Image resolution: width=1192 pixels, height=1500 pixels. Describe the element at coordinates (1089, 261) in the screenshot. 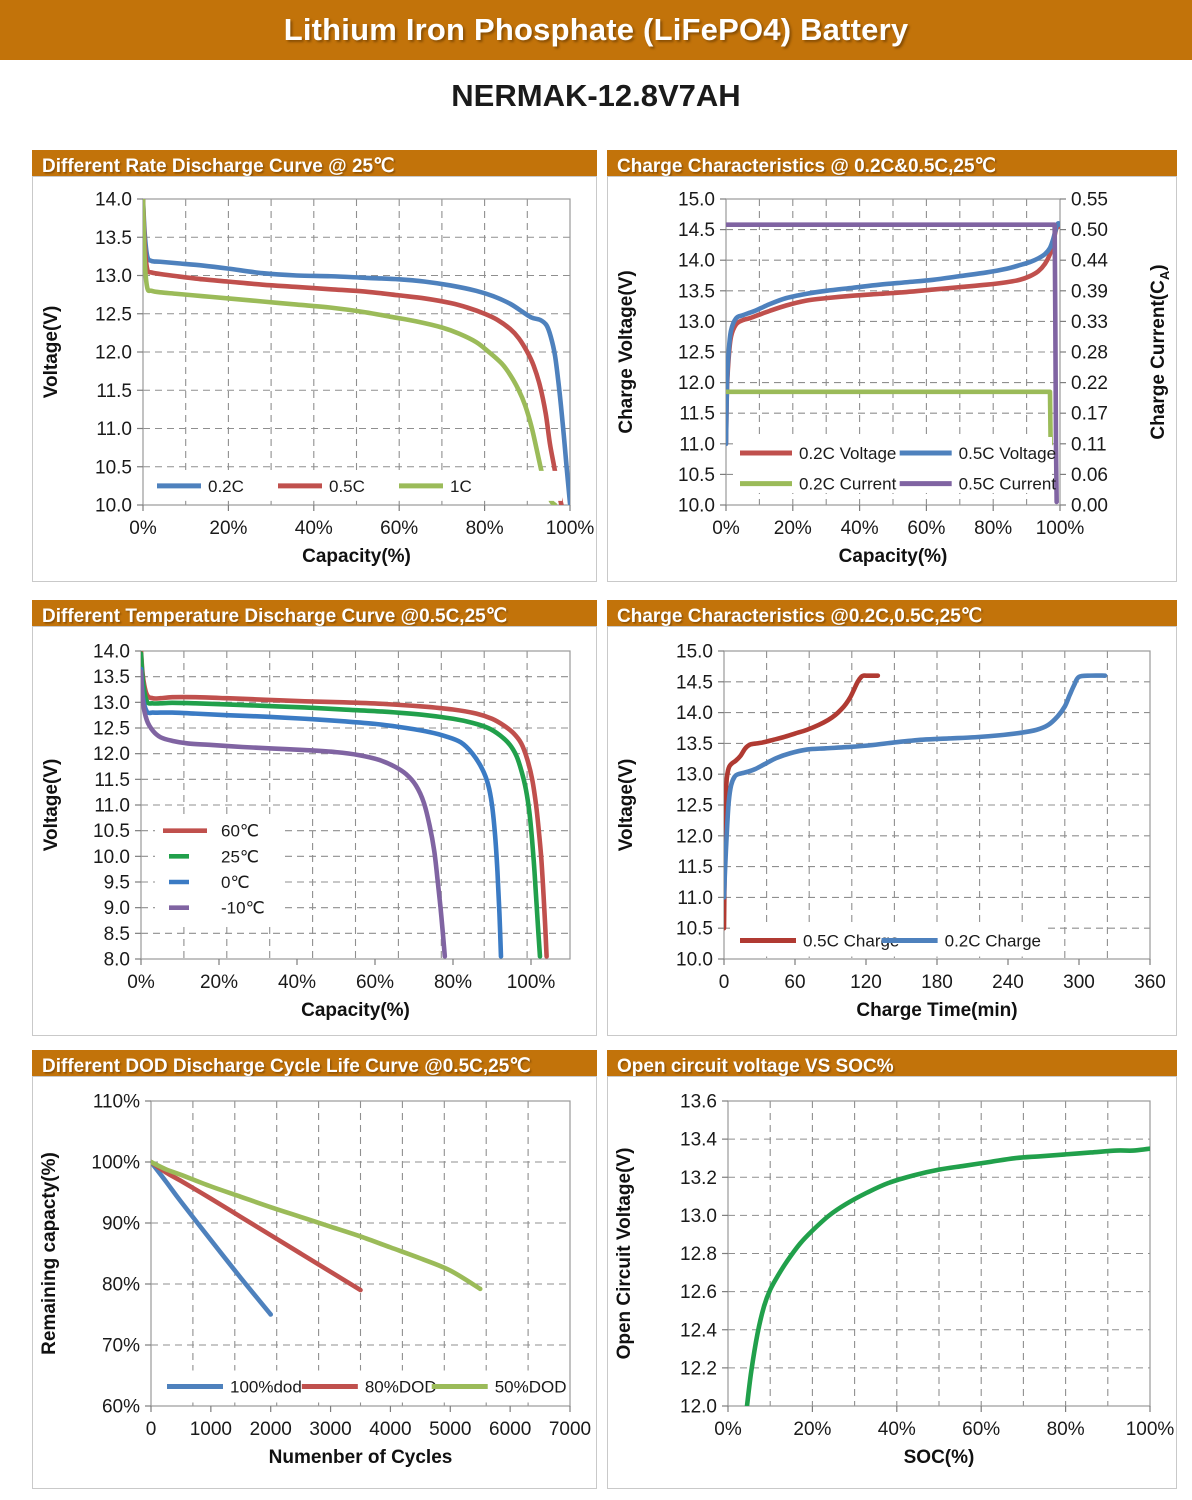

I see `y2-tick-label: 0.44` at that location.